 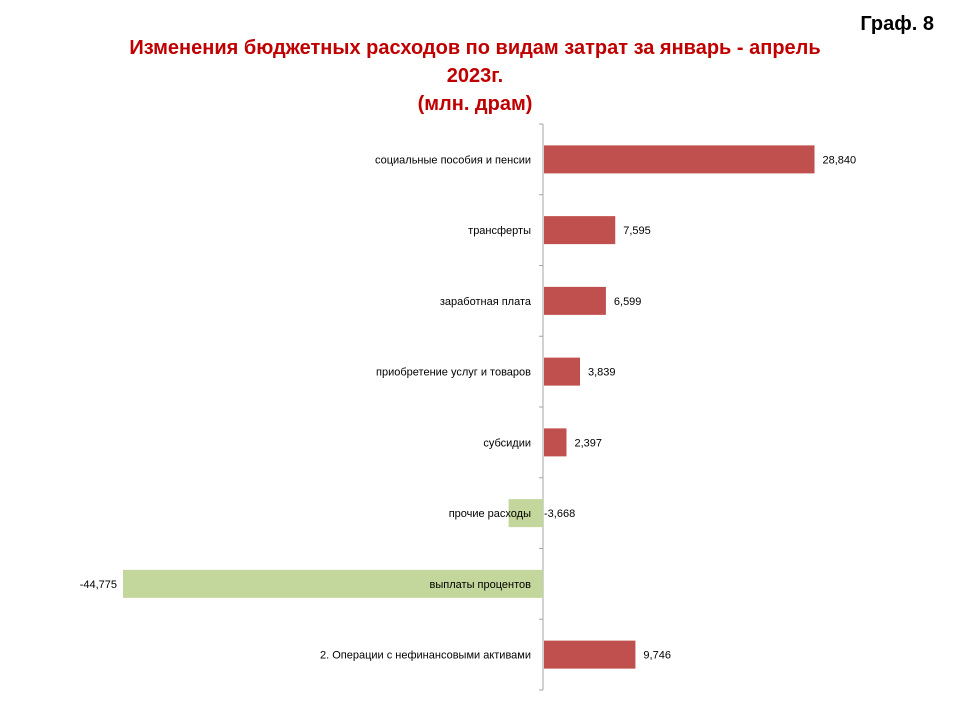 I want to click on value-label: -3,668, so click(x=559, y=514).